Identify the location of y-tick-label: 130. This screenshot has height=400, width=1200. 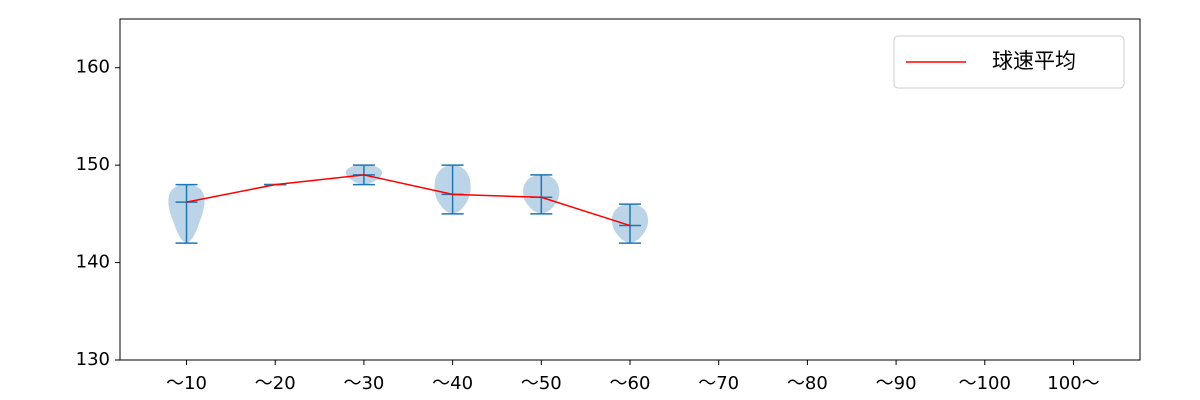
(93, 359).